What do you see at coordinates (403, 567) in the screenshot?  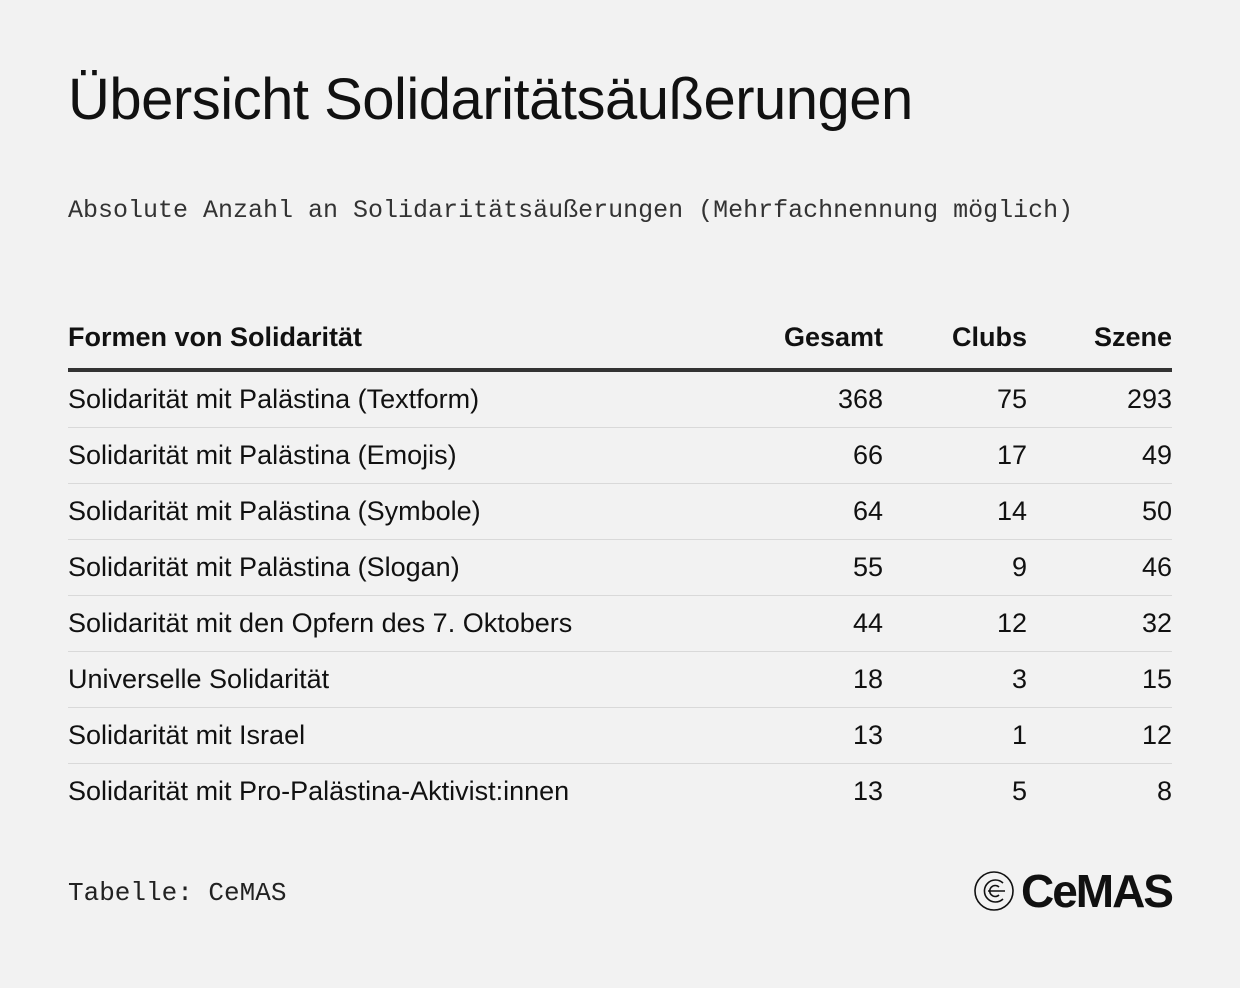 I see `row-label: Solidarität mit Palästina (Slogan)` at bounding box center [403, 567].